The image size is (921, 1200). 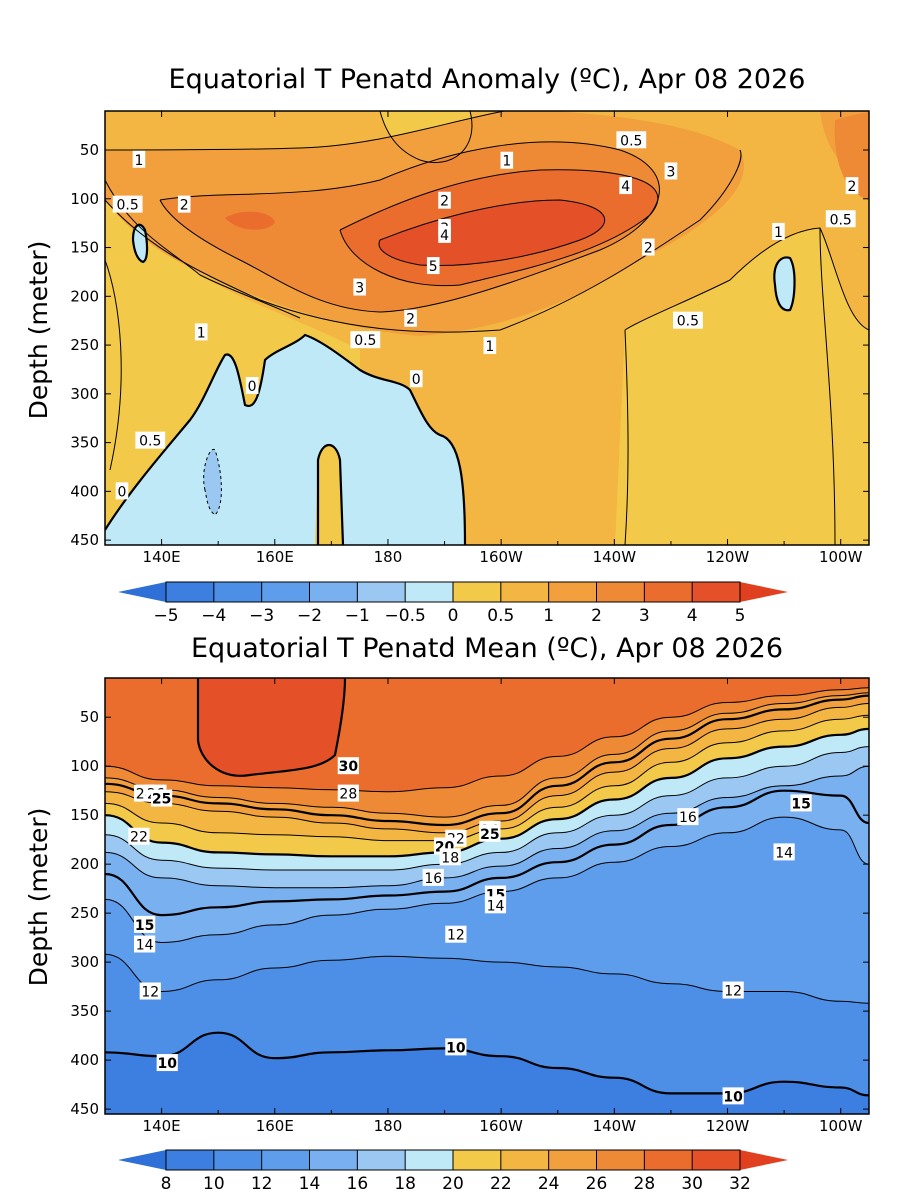 What do you see at coordinates (596, 616) in the screenshot?
I see `colorbar-label: 2` at bounding box center [596, 616].